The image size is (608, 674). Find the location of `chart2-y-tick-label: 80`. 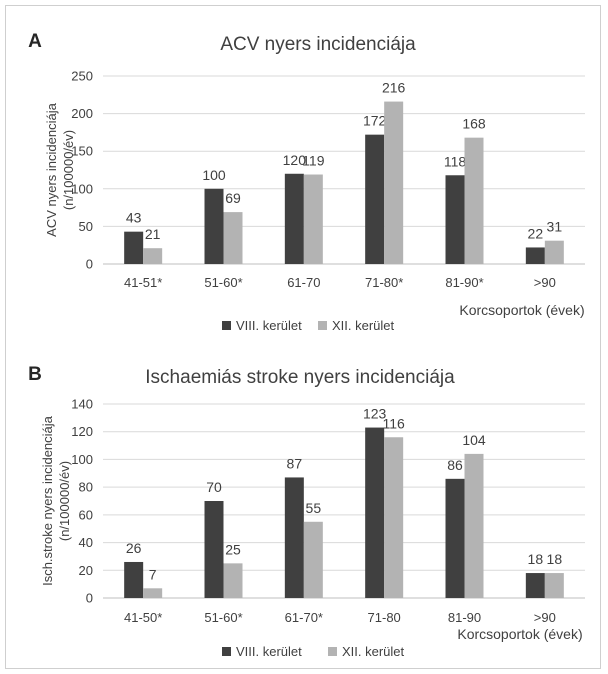

chart2-y-tick-label: 80 is located at coordinates (86, 487).